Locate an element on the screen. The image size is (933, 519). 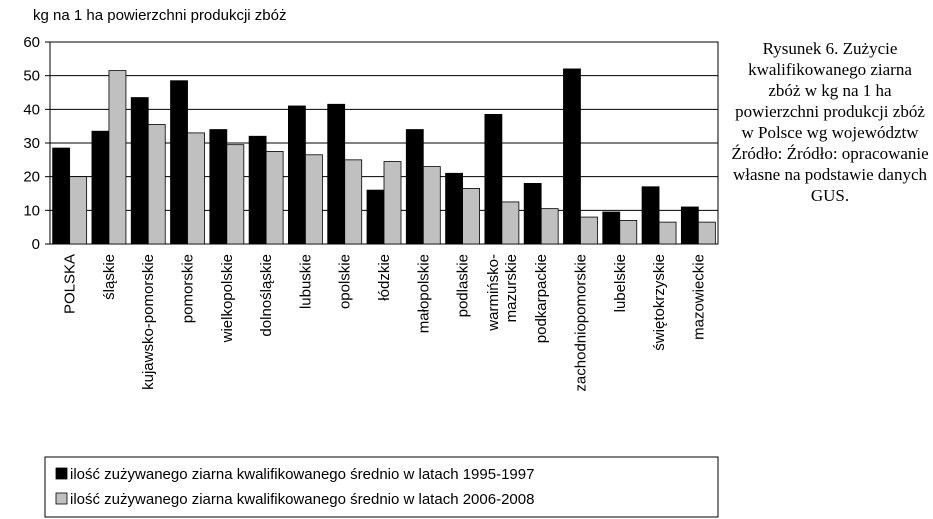
x-tick-label: POLSKA is located at coordinates (70, 284).